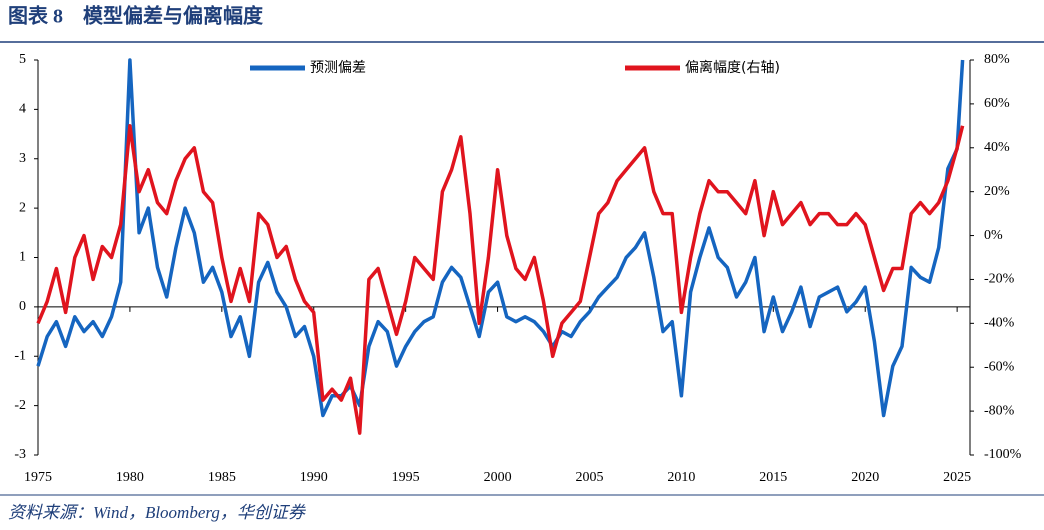  I want to click on legend-label: 偏离幅度(右轴), so click(732, 67).